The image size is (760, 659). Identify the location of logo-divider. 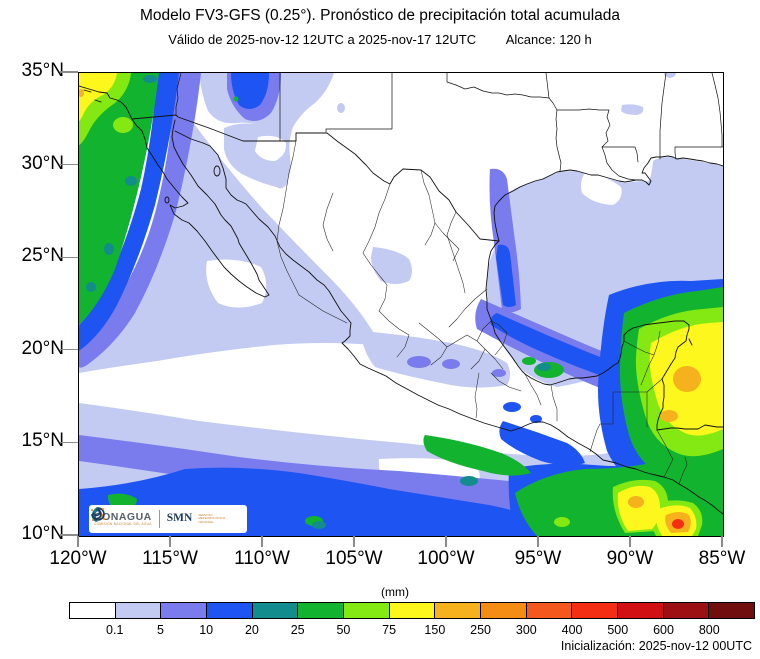
(159, 519).